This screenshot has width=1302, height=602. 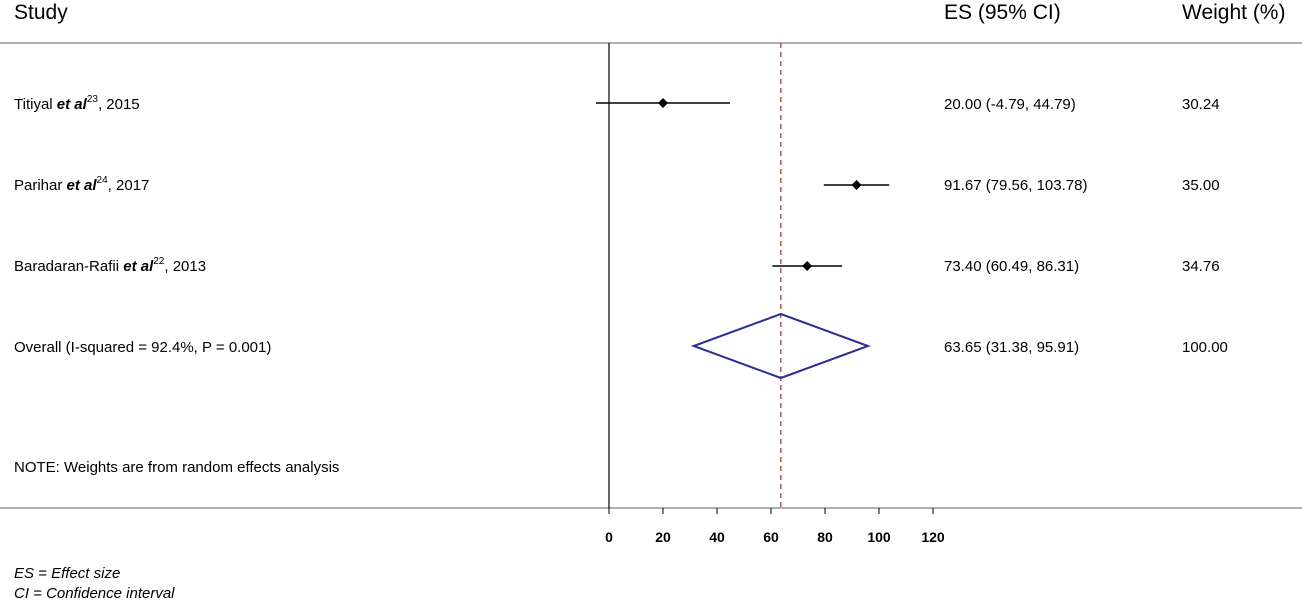 I want to click on overall-diamond, so click(x=780, y=346).